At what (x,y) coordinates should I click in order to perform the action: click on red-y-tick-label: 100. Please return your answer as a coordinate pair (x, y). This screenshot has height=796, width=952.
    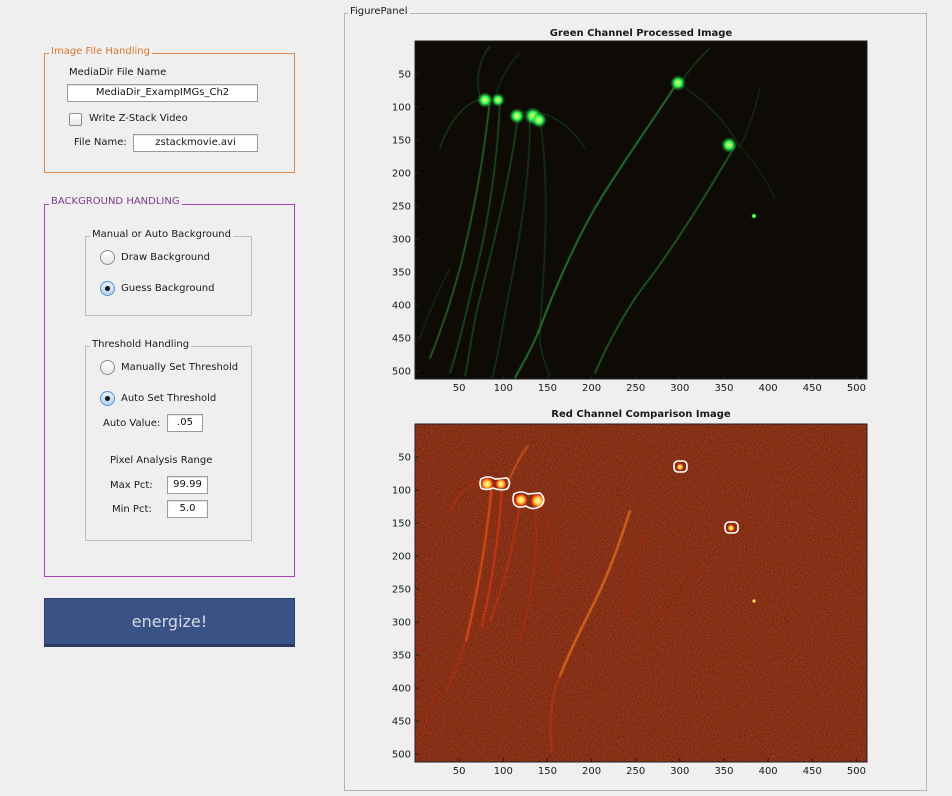
    Looking at the image, I should click on (401, 491).